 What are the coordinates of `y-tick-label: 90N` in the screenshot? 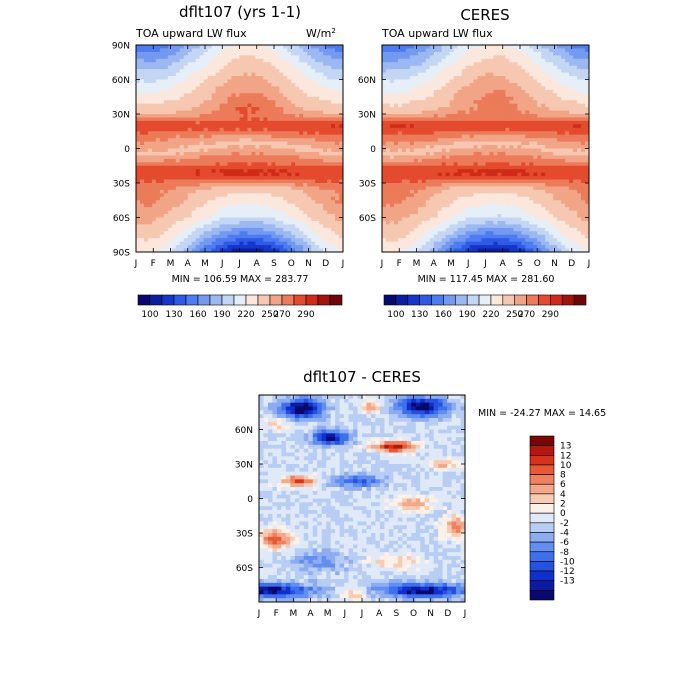 It's located at (121, 47).